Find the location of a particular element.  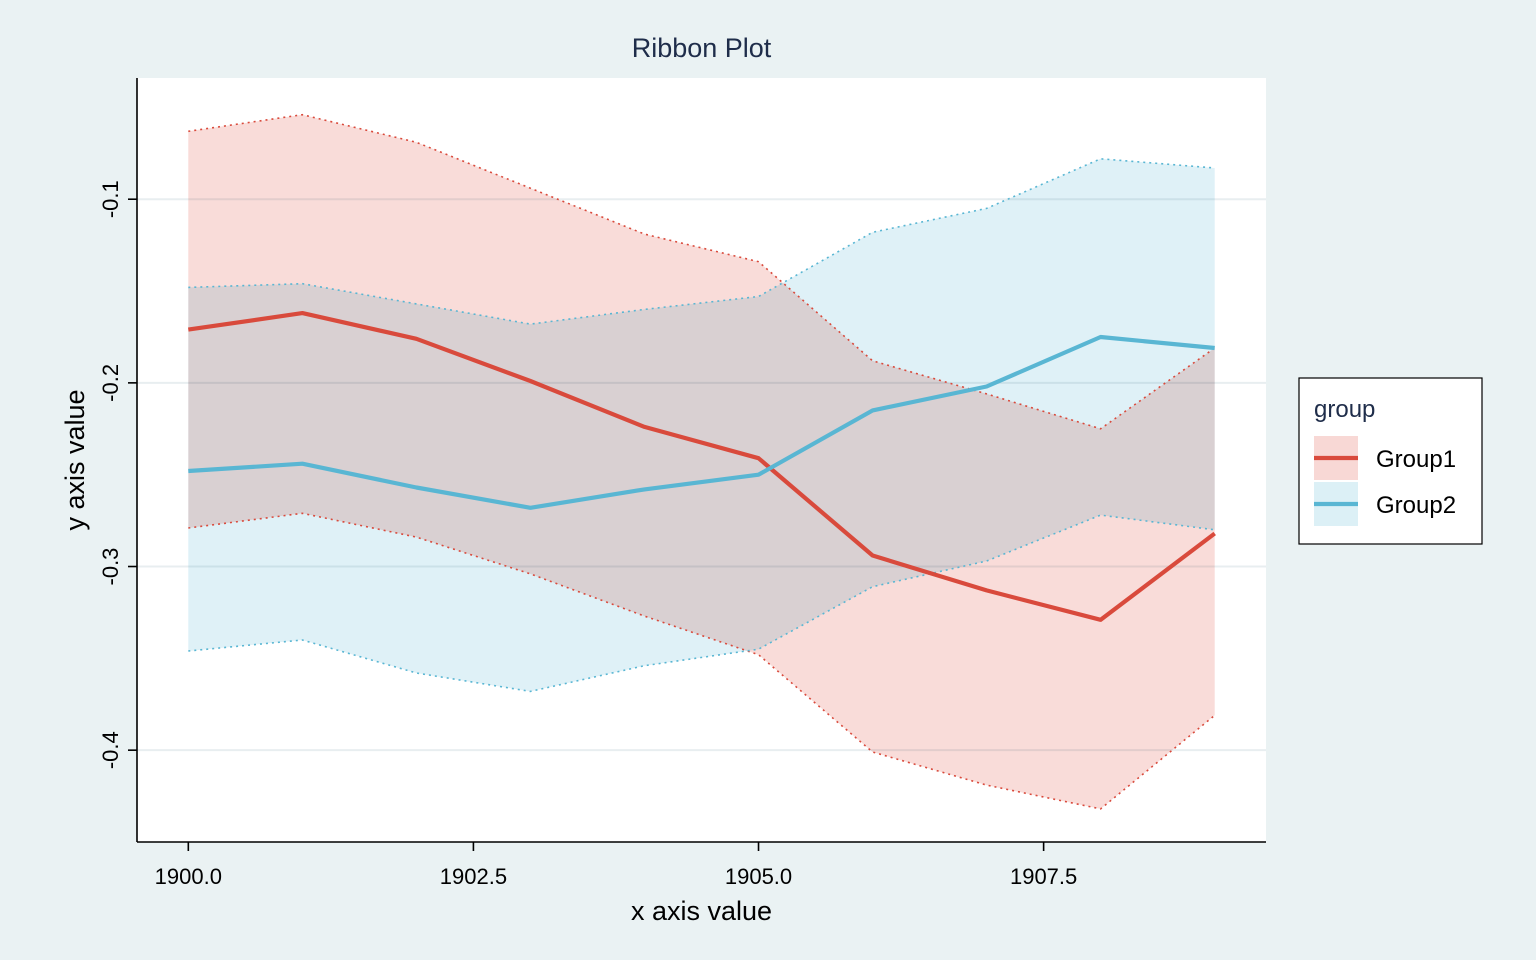

series-line-group2 is located at coordinates (701, 422).